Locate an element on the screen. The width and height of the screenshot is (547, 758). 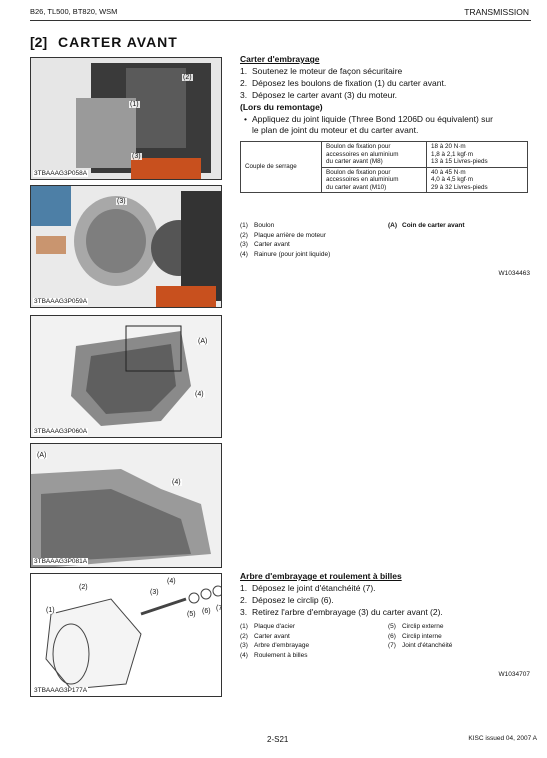
legend-text: Arbre d'embrayage is located at coordinates (282, 645).